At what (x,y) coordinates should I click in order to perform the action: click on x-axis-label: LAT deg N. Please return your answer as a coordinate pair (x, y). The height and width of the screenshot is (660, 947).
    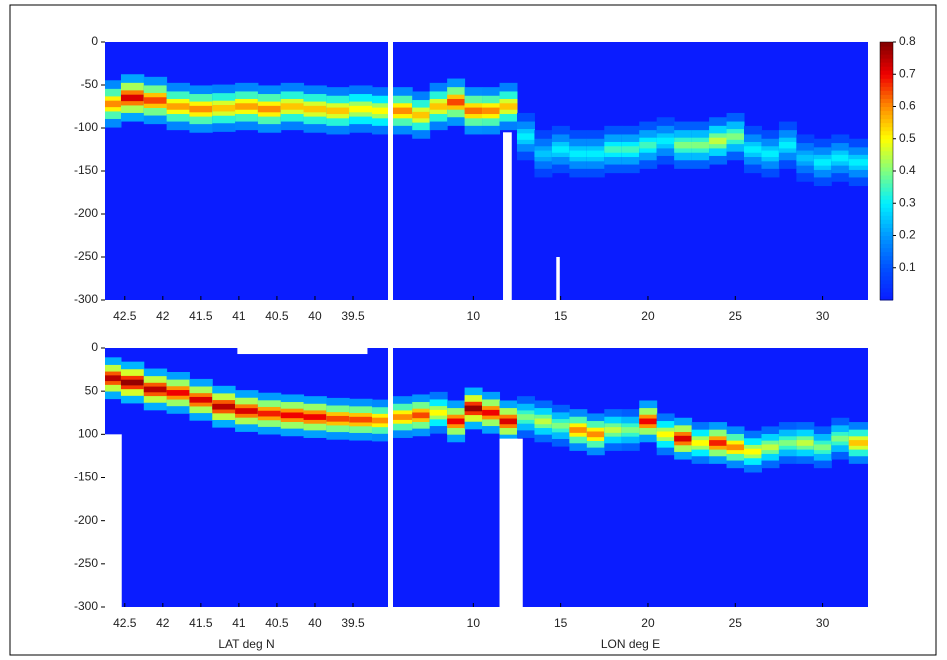
    Looking at the image, I should click on (246, 644).